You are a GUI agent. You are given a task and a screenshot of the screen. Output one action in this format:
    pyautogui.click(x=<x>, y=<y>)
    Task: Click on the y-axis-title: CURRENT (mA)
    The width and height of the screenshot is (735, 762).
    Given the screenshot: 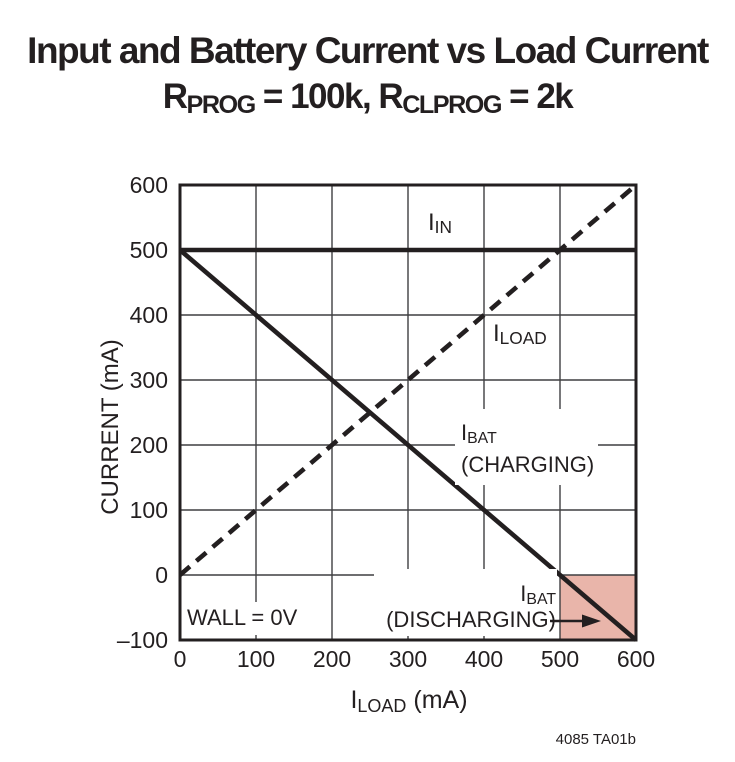 What is the action you would take?
    pyautogui.click(x=110, y=427)
    